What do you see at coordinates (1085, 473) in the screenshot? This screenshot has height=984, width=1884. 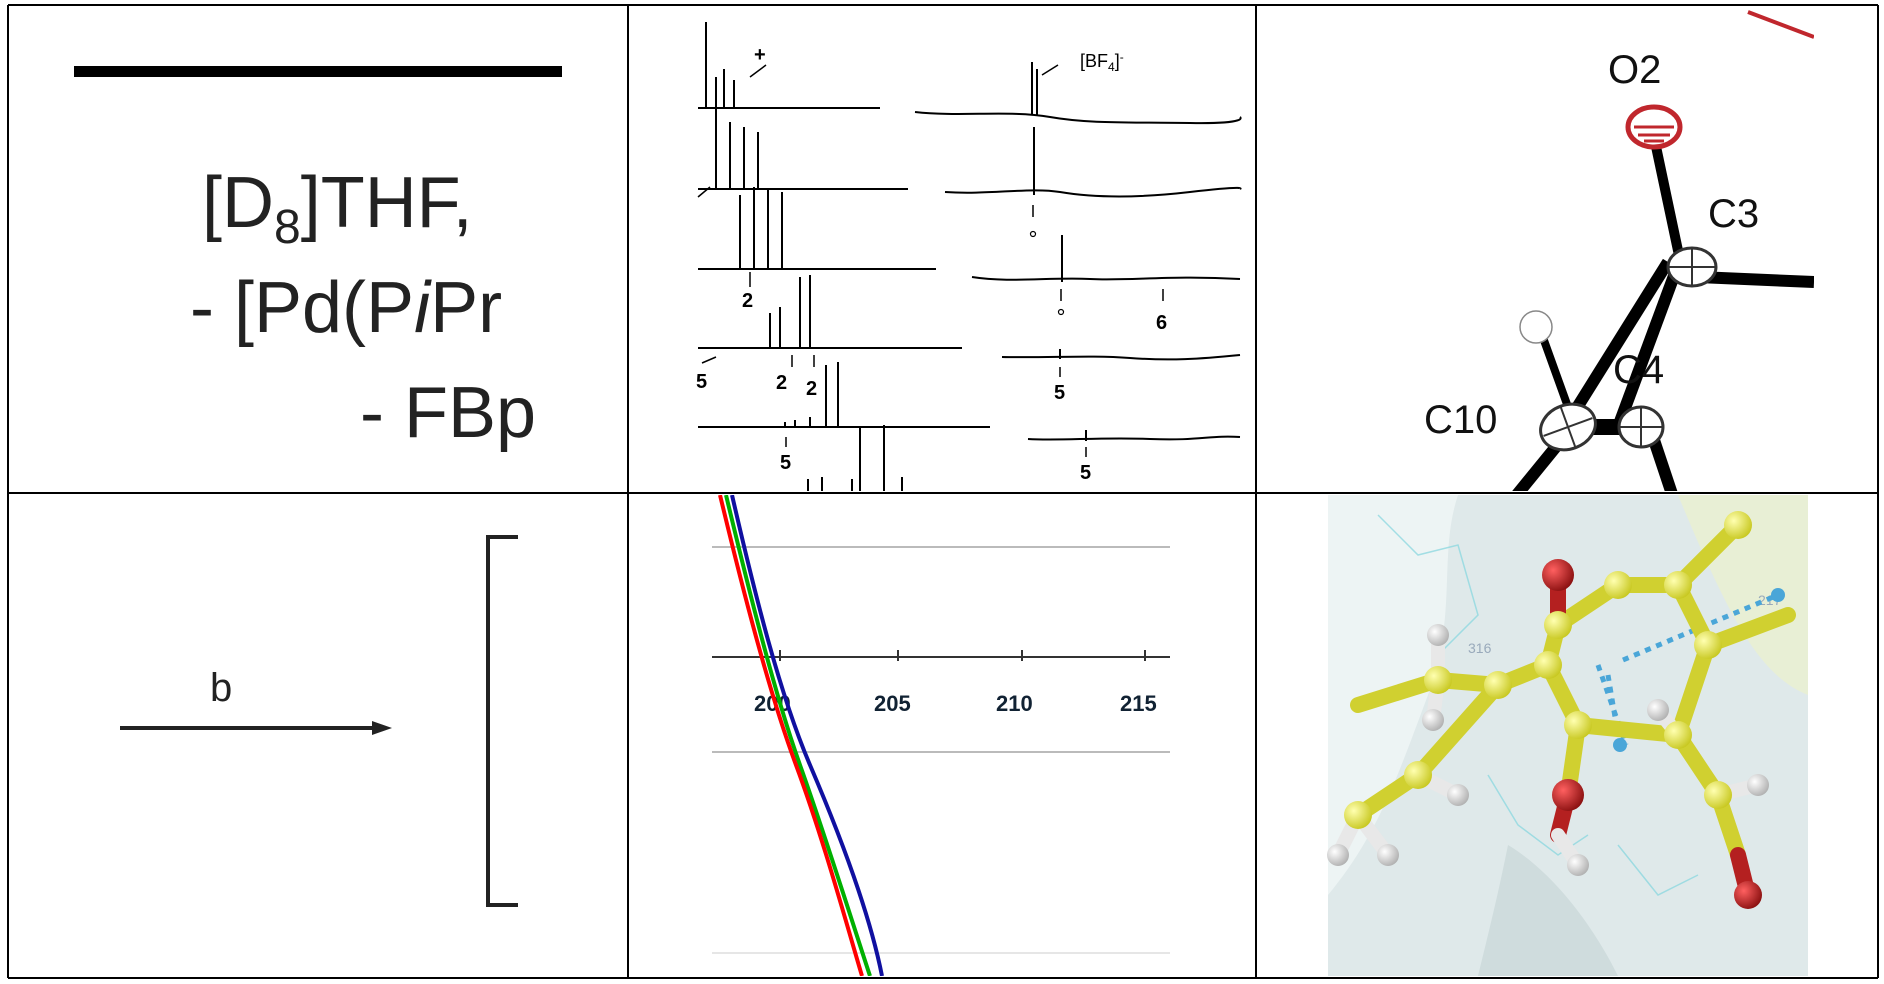 I see `nmr-label-right-2: 5` at bounding box center [1085, 473].